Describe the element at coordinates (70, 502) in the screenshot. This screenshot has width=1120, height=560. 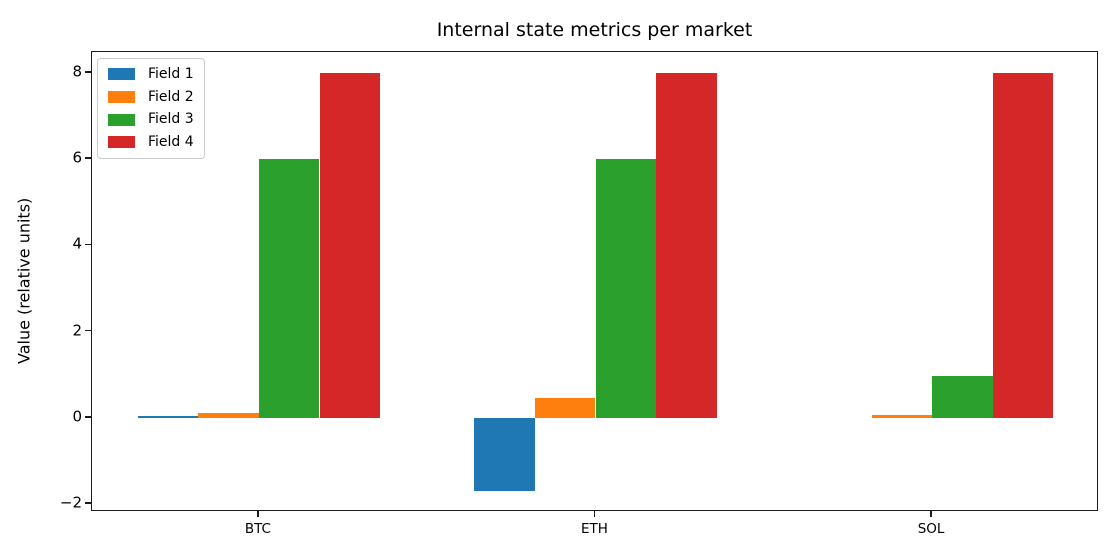
I see `y-tick-label: −2` at that location.